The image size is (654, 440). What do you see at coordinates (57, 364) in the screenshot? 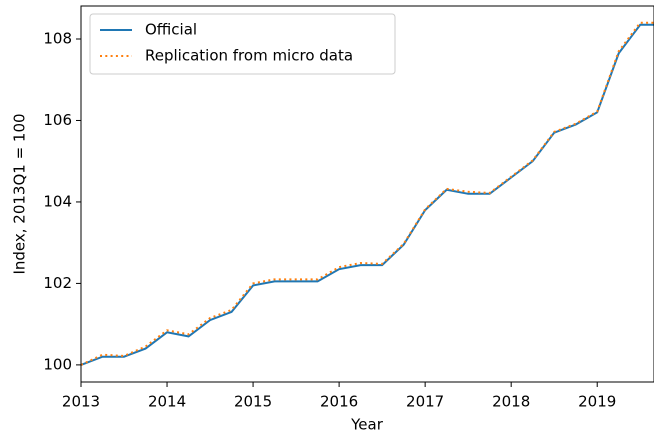
I see `y-tick-label: 100` at bounding box center [57, 364].